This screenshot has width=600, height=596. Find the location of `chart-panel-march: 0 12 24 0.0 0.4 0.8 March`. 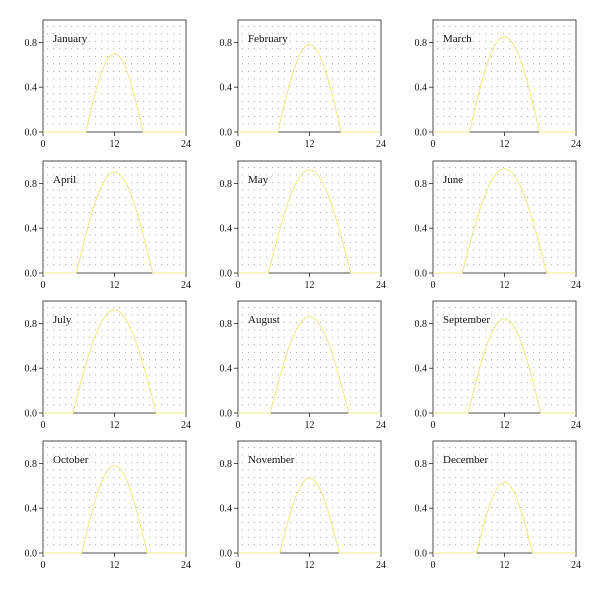

chart-panel-march: 0 12 24 0.0 0.4 0.8 March is located at coordinates (498, 84).